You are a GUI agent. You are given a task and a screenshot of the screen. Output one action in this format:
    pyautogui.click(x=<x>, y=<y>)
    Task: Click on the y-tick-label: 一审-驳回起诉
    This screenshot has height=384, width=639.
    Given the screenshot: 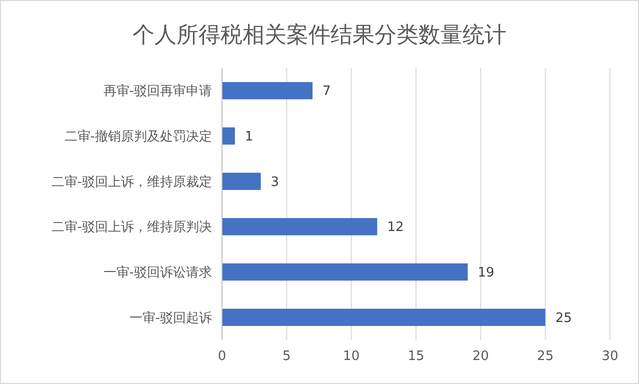 What is the action you would take?
    pyautogui.click(x=170, y=318)
    